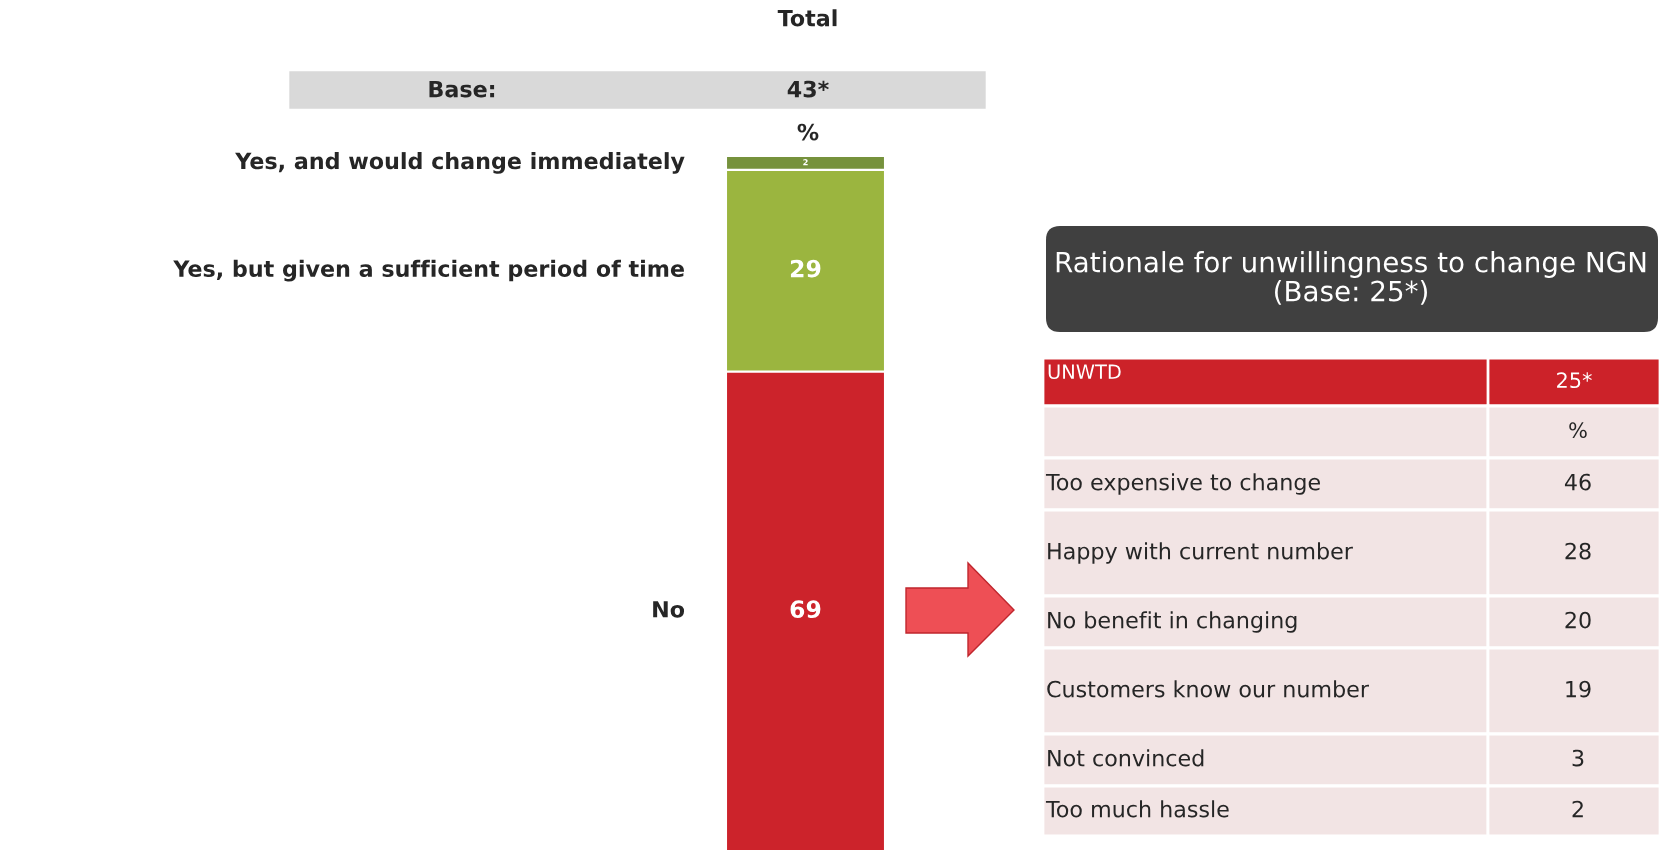  I want to click on text: Rationale for unwillingness to change NGN (Base: 25*), so click(1351, 278).